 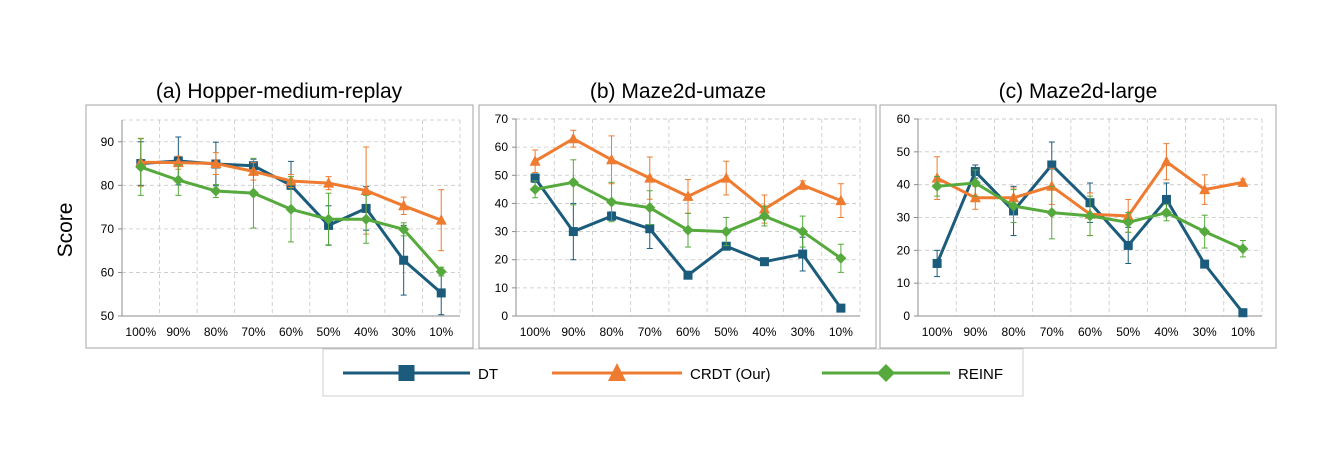 What do you see at coordinates (108, 229) in the screenshot?
I see `y-tick-label: 70` at bounding box center [108, 229].